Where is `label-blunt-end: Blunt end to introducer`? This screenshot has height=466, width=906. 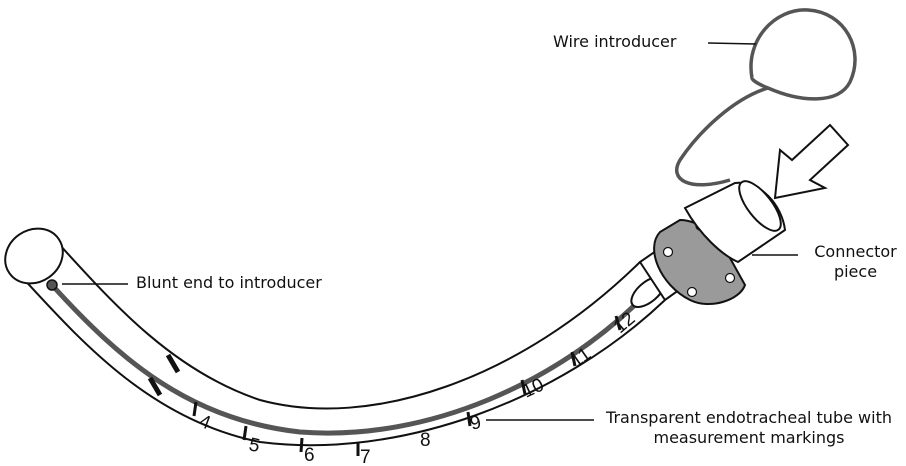 label-blunt-end: Blunt end to introducer is located at coordinates (229, 282).